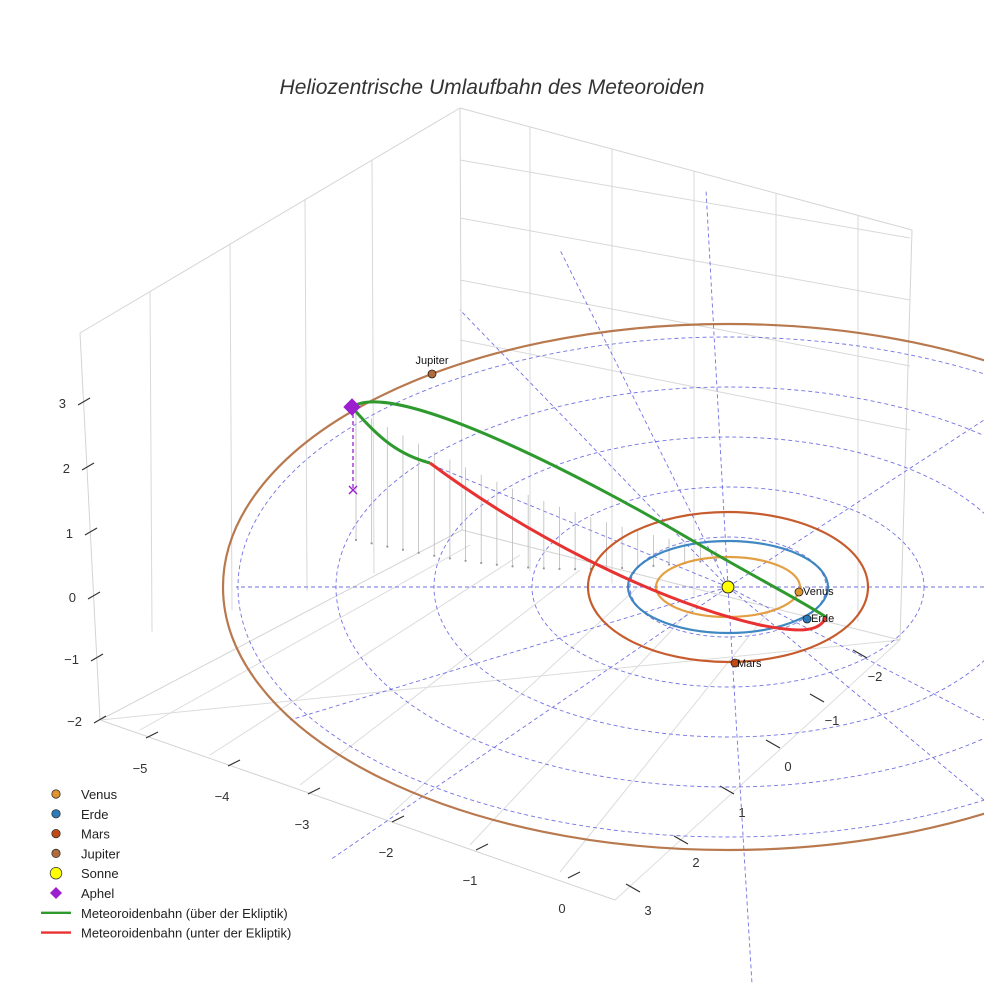  Describe the element at coordinates (184, 913) in the screenshot. I see `legend-label-6: Meteoroidenbahn (über der Ekliptik)` at that location.